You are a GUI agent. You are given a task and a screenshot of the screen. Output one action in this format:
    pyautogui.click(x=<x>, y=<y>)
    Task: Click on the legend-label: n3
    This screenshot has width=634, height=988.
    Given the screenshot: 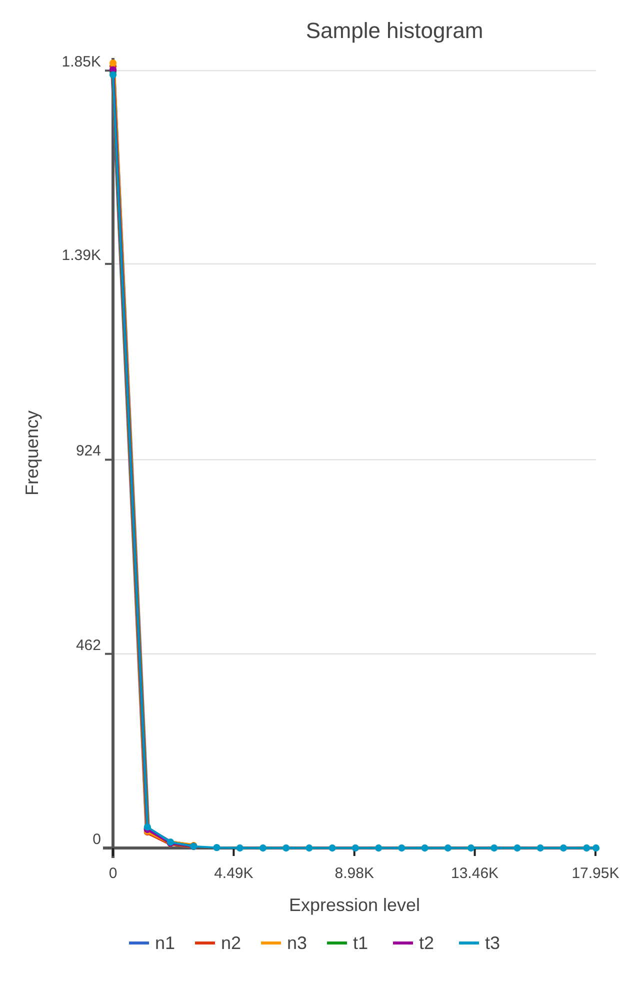 What is the action you would take?
    pyautogui.click(x=297, y=943)
    